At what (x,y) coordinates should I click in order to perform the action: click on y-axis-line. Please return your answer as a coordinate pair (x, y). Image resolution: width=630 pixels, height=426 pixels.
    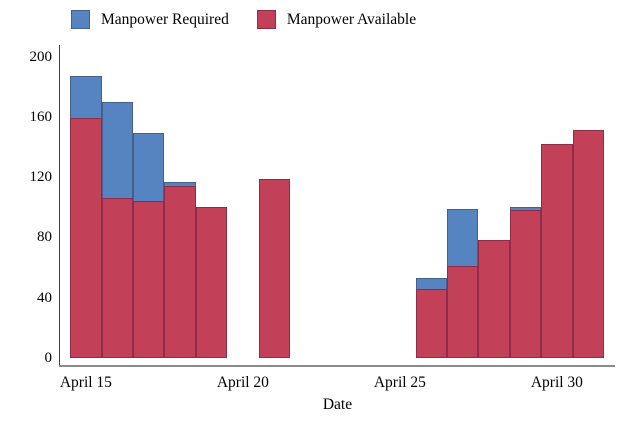
    Looking at the image, I should click on (60, 206).